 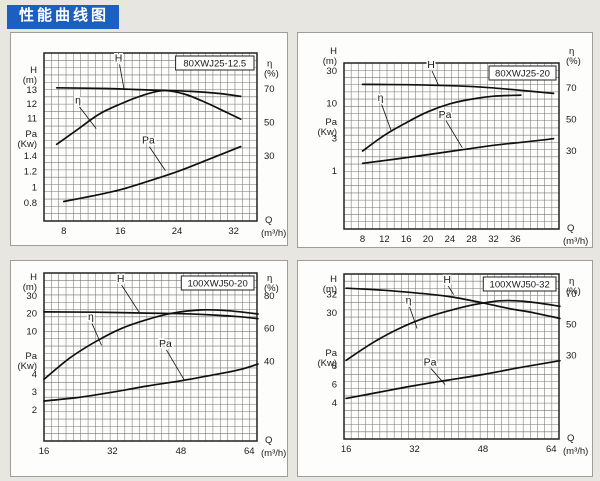 What do you see at coordinates (30, 156) in the screenshot?
I see `svg-text: 1.4` at bounding box center [30, 156].